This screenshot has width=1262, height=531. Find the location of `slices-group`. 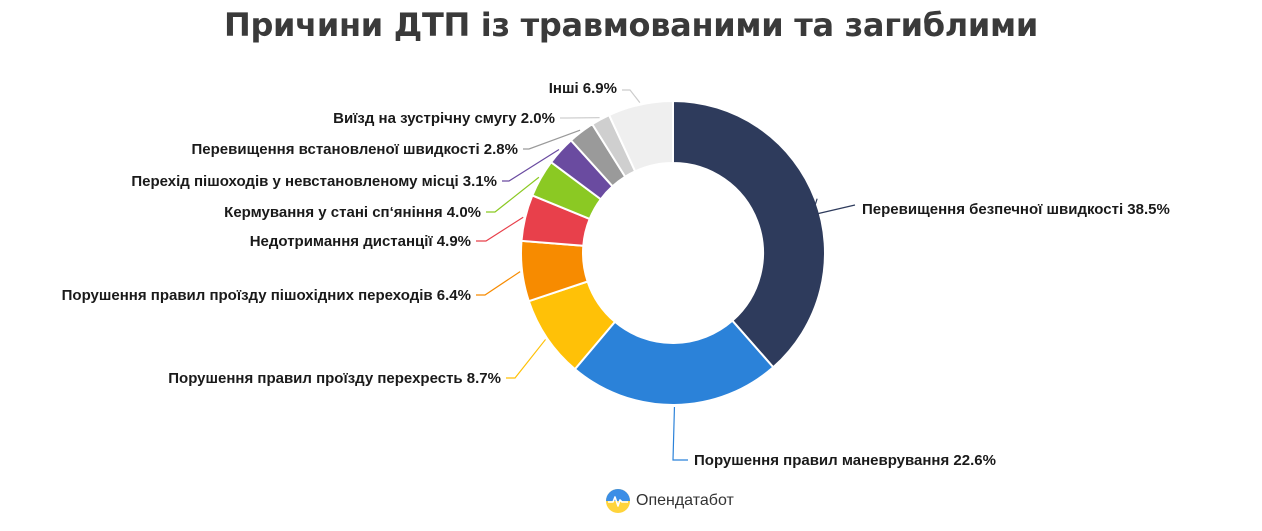

slices-group is located at coordinates (673, 252).